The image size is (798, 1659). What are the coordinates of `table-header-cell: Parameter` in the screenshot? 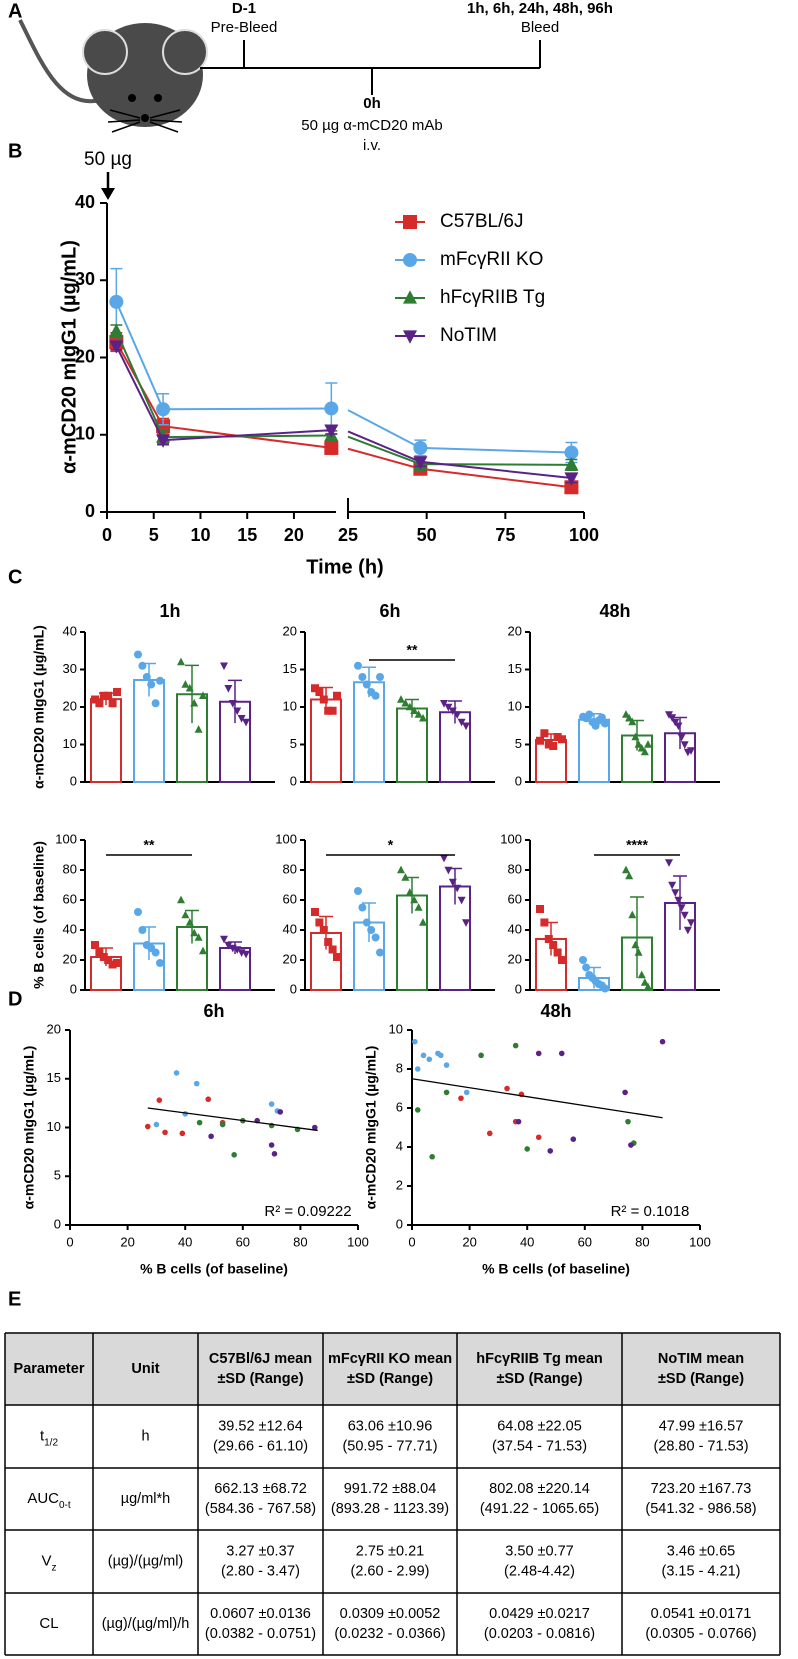 It's located at (49, 1369).